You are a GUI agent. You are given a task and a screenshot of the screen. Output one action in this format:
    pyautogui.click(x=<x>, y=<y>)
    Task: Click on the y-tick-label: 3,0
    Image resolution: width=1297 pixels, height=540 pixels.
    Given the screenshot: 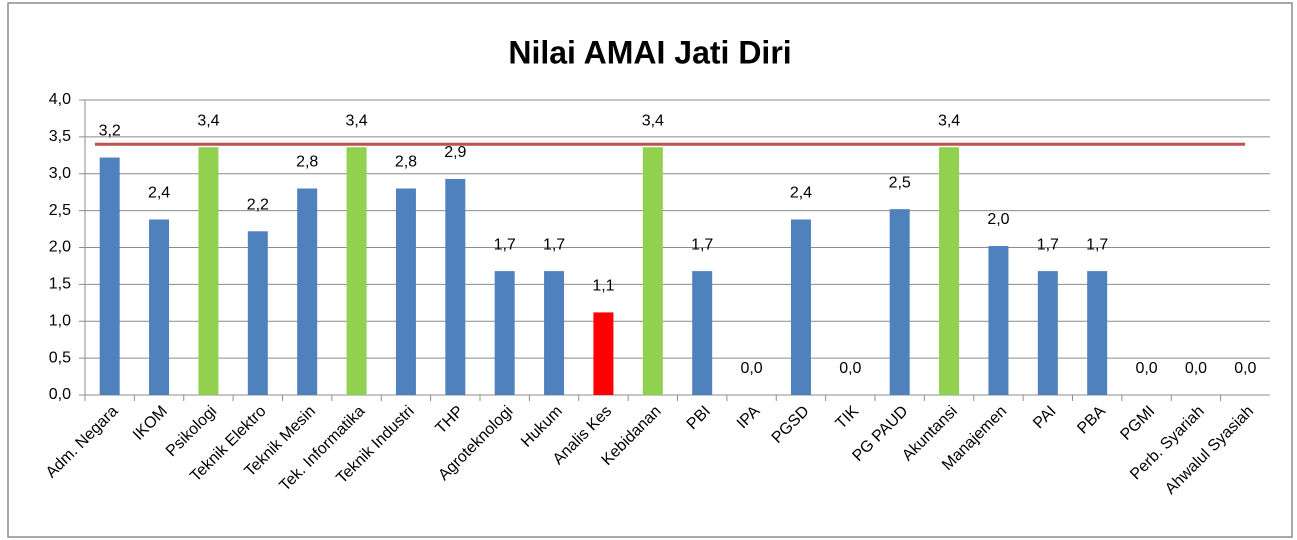 What is the action you would take?
    pyautogui.click(x=60, y=173)
    